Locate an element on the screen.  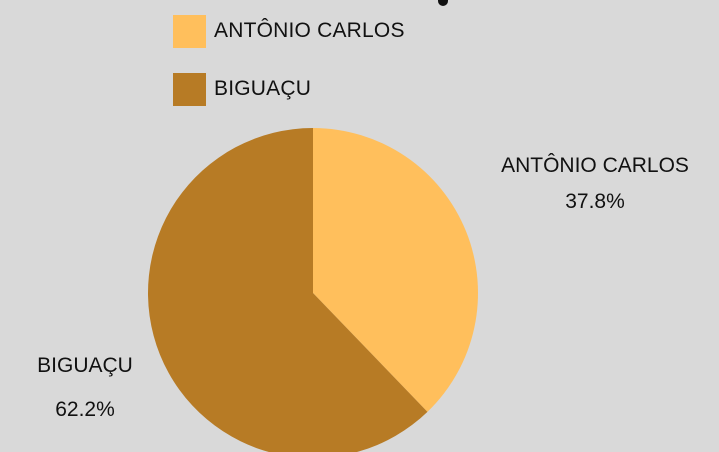
legend-swatch-antonio-carlos is located at coordinates (189, 31).